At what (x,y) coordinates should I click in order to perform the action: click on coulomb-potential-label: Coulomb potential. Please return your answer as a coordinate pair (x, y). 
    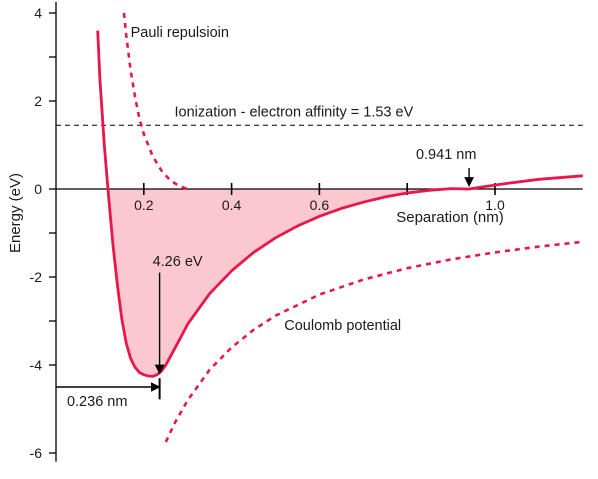
    Looking at the image, I should click on (342, 326).